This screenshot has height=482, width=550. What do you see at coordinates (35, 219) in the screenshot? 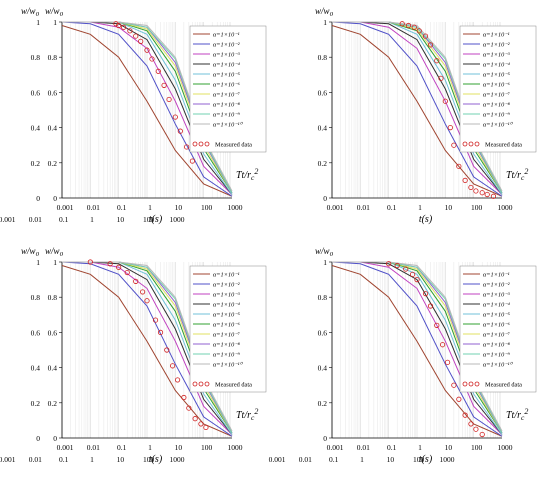
I see `x-bottom-tick-label: 0.01` at bounding box center [35, 219].